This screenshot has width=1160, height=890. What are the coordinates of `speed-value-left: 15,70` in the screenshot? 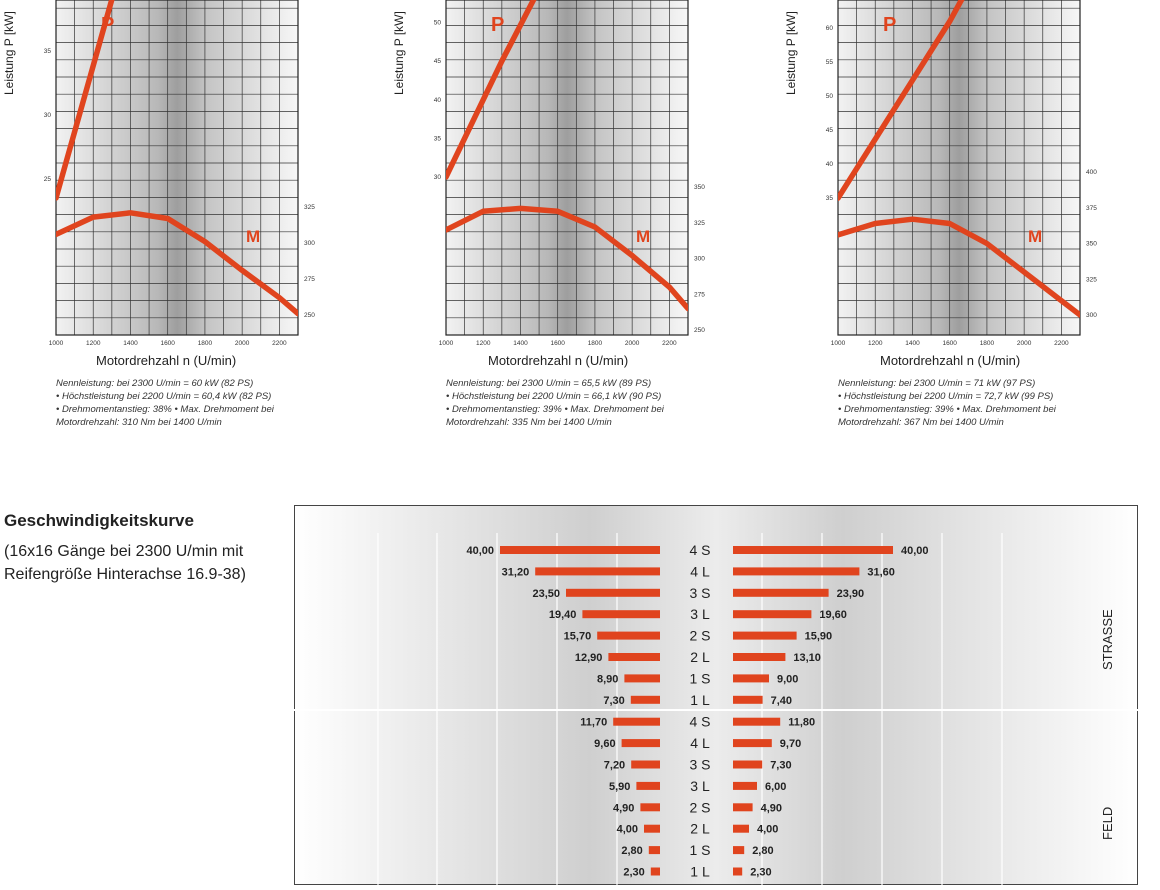 It's located at (578, 637).